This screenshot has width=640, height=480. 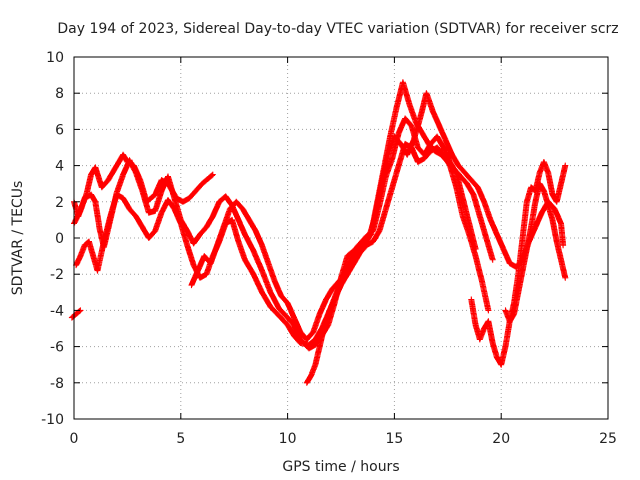 What do you see at coordinates (501, 439) in the screenshot?
I see `x-tick-label: 20` at bounding box center [501, 439].